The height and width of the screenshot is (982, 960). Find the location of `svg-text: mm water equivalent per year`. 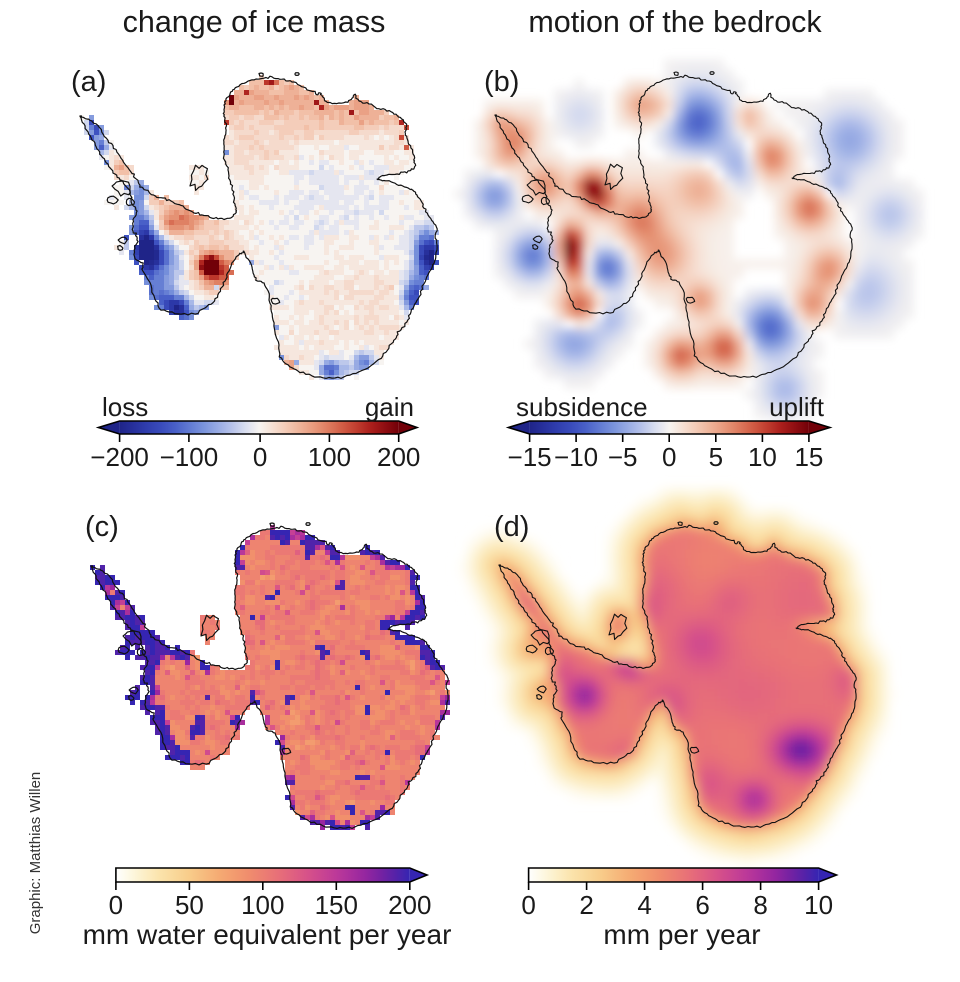

svg-text: mm water equivalent per year is located at coordinates (267, 934).